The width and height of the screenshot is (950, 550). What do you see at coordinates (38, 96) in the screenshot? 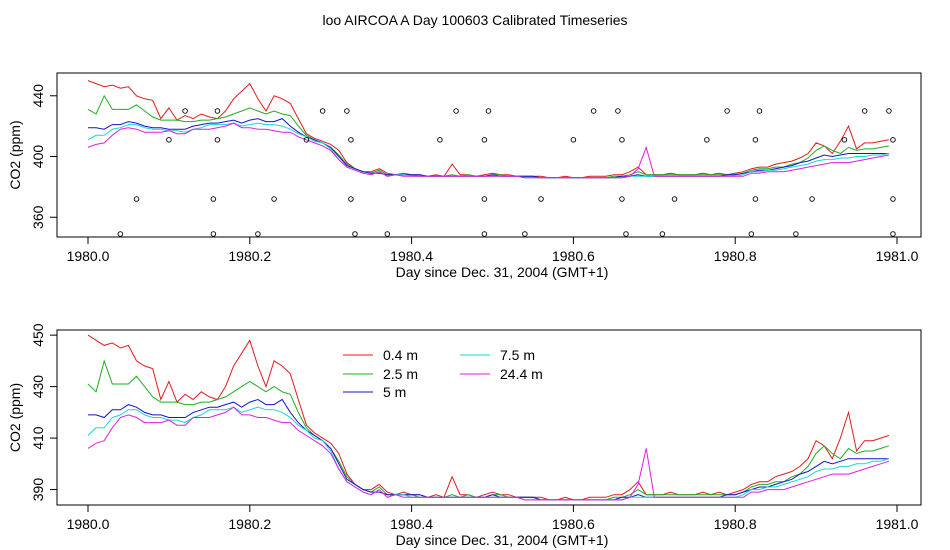
I see `y-tick-label: 440` at bounding box center [38, 96].